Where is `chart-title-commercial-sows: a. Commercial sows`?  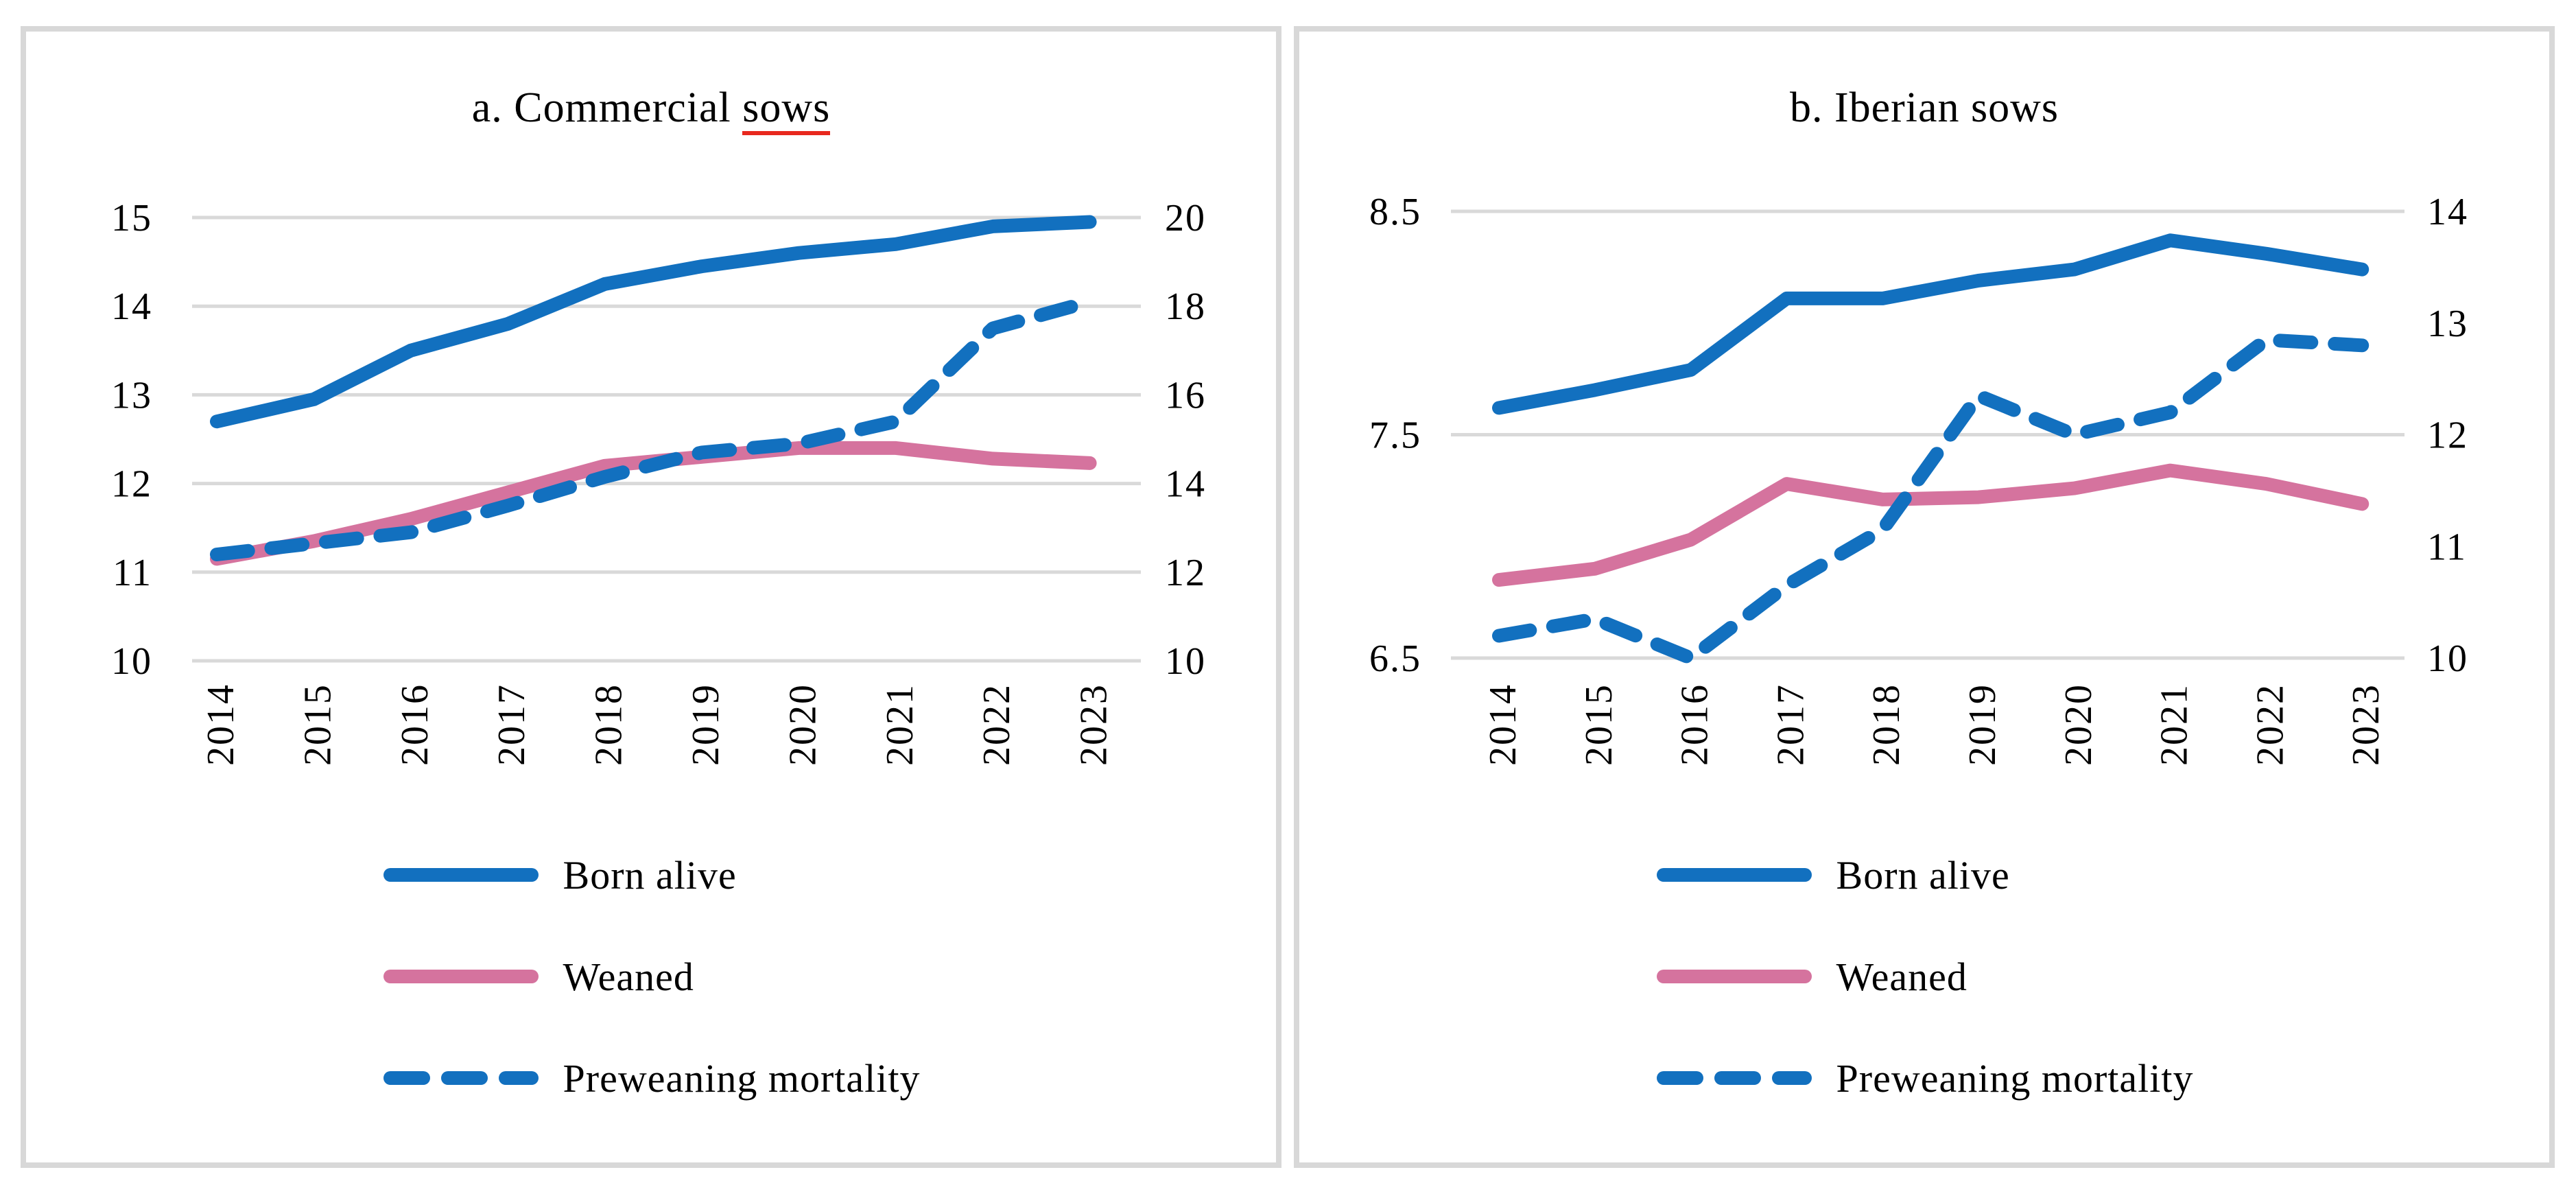 chart-title-commercial-sows: a. Commercial sows is located at coordinates (651, 110).